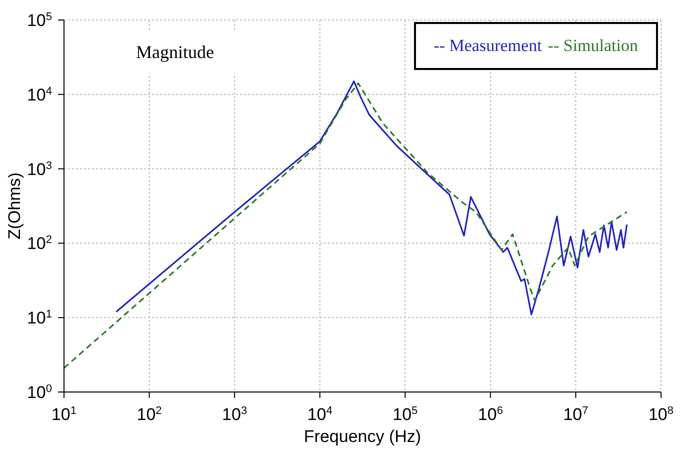 This screenshot has width=696, height=450. Describe the element at coordinates (488, 45) in the screenshot. I see `text: -- Measurement` at that location.